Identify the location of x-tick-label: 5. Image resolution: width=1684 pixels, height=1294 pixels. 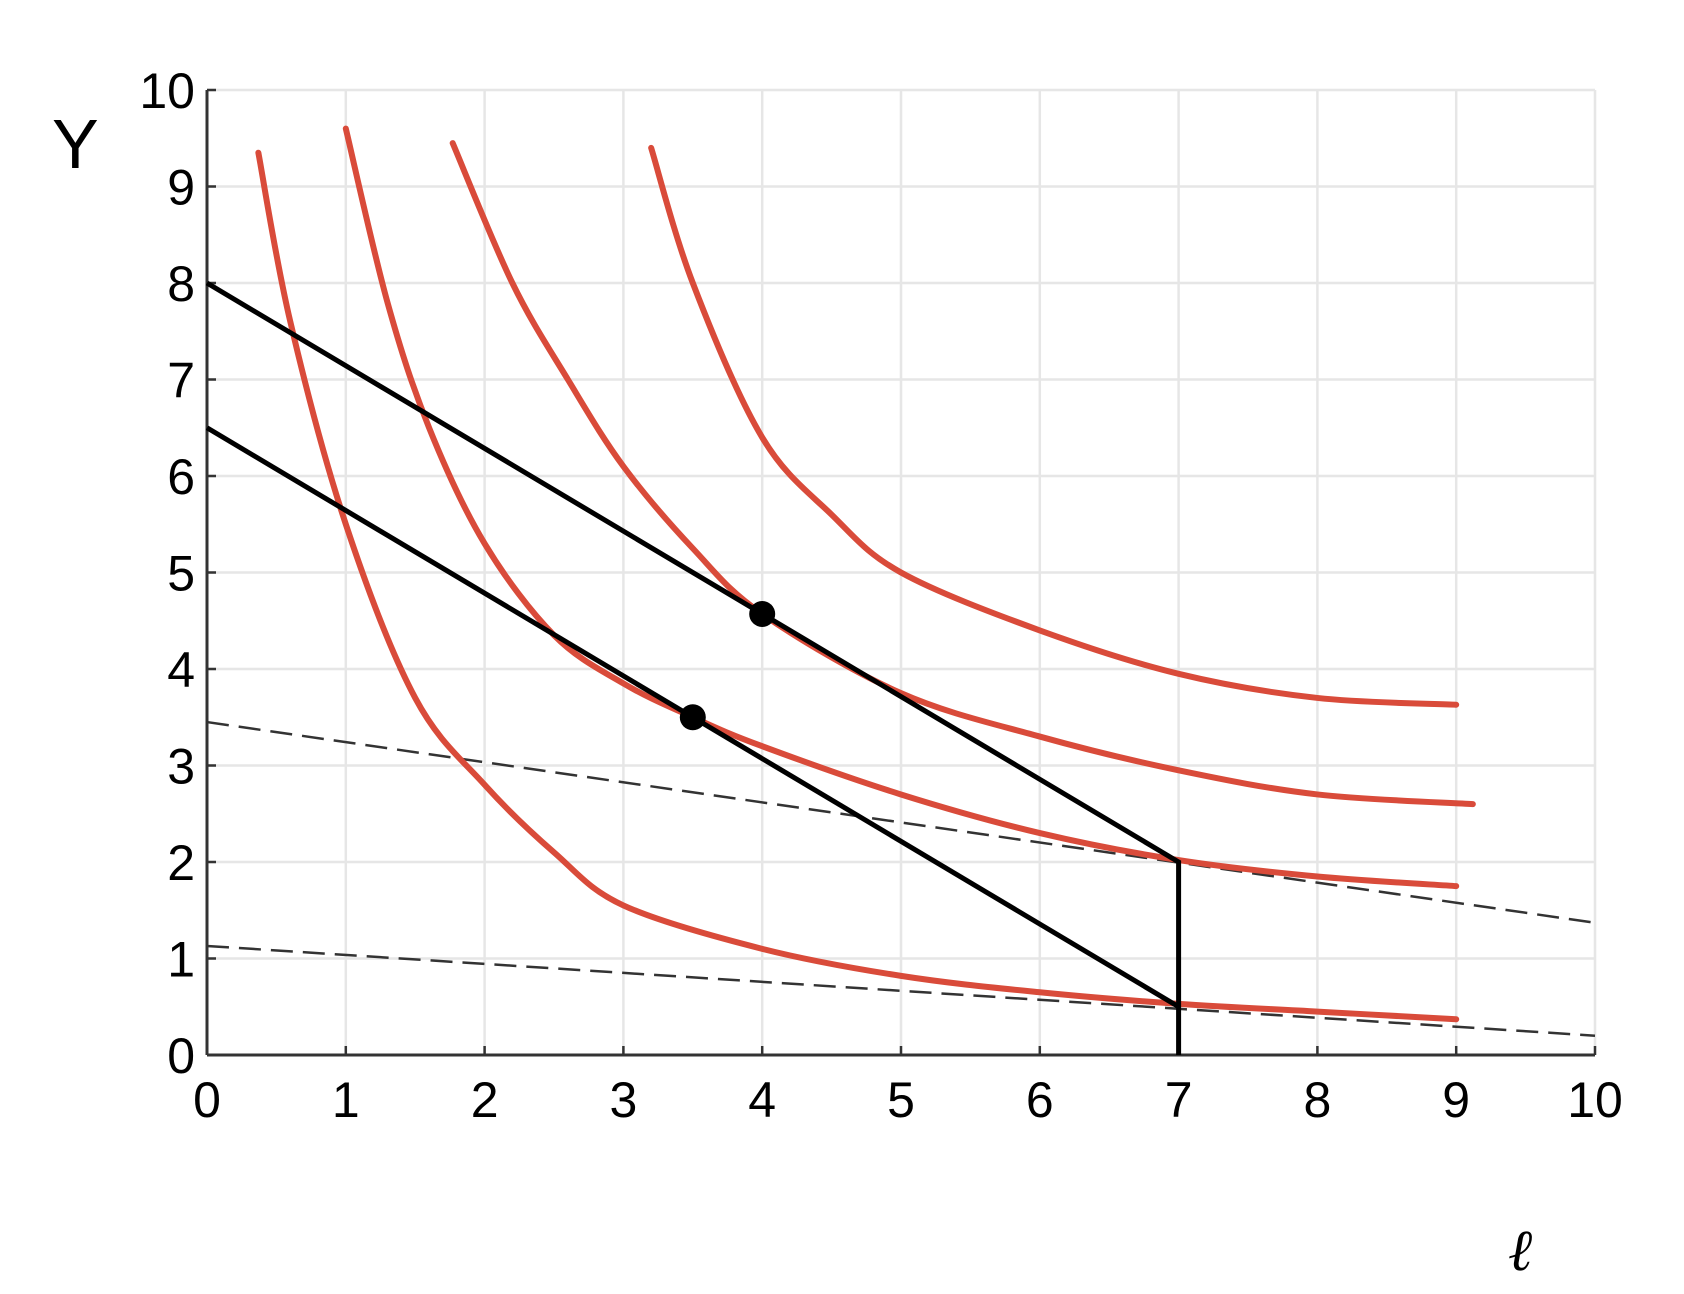
(901, 1100).